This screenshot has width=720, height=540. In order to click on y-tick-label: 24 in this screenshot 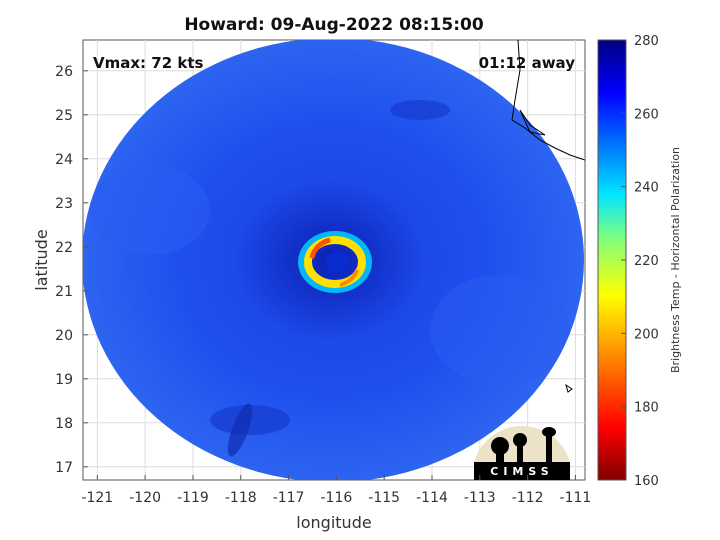, I will do `click(64, 160)`.